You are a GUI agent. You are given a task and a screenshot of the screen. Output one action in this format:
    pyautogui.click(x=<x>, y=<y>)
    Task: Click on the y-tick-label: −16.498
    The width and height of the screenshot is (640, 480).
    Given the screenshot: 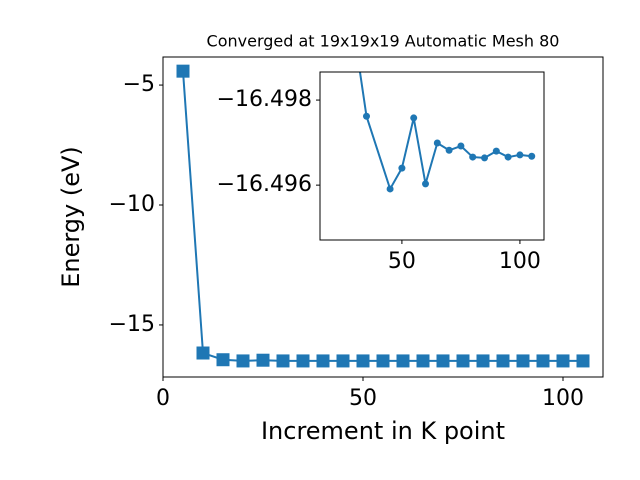 What is the action you would take?
    pyautogui.click(x=264, y=99)
    